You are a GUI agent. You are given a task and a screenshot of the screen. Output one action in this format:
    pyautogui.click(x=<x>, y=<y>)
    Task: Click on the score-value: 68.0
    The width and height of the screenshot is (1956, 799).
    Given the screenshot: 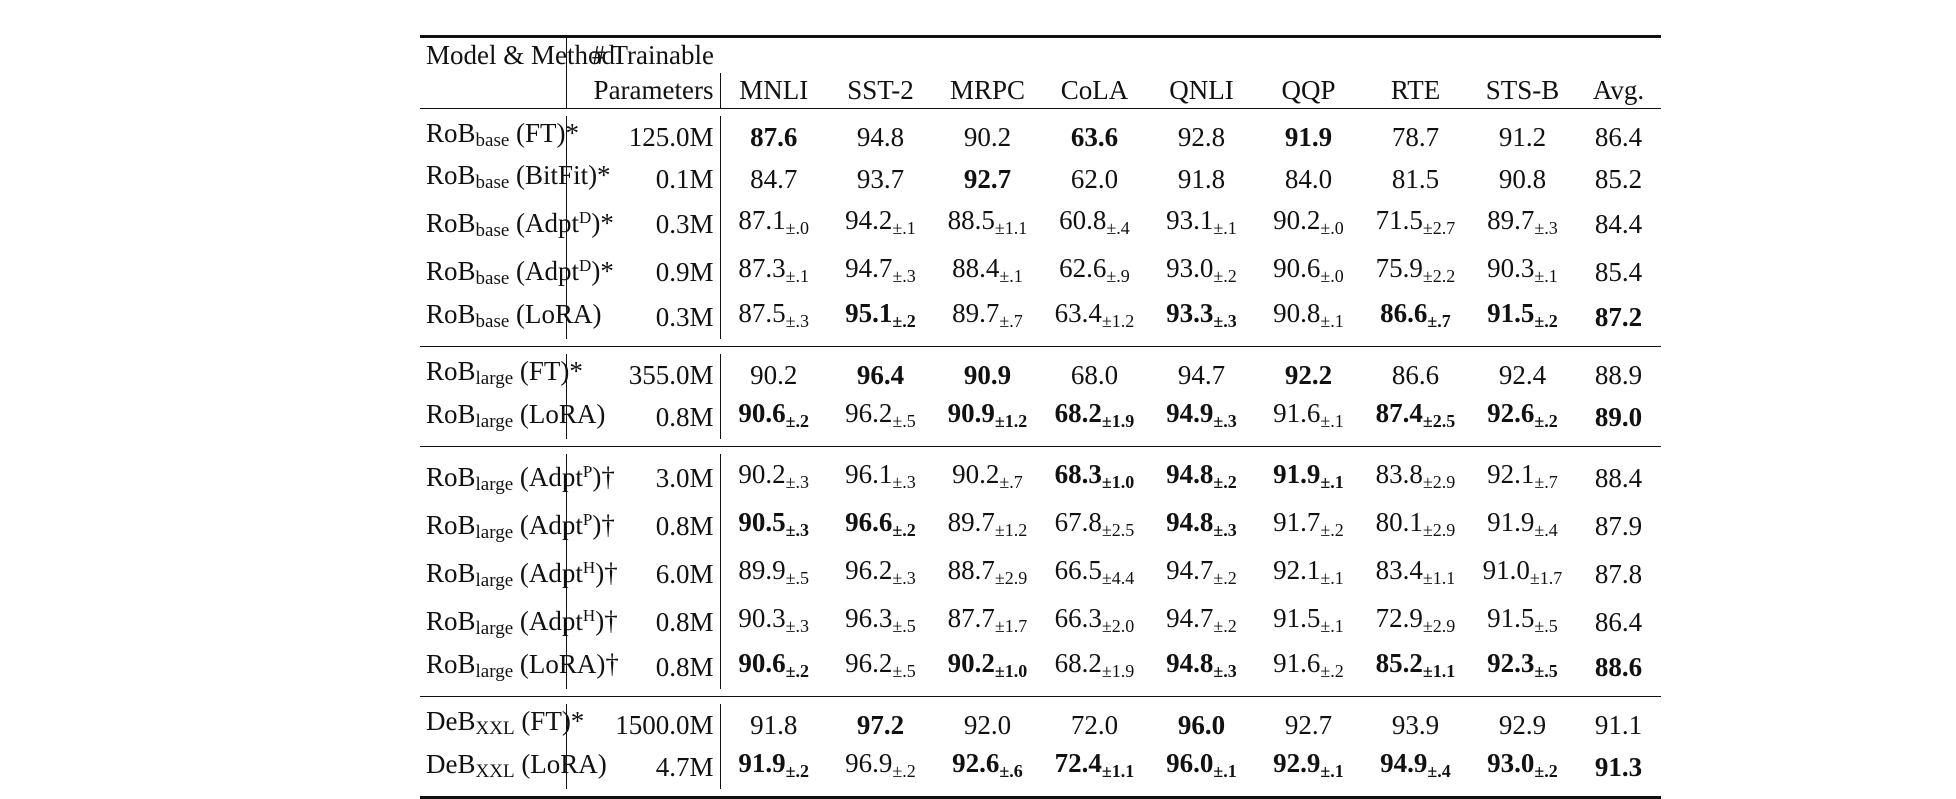 What is the action you would take?
    pyautogui.click(x=1094, y=374)
    